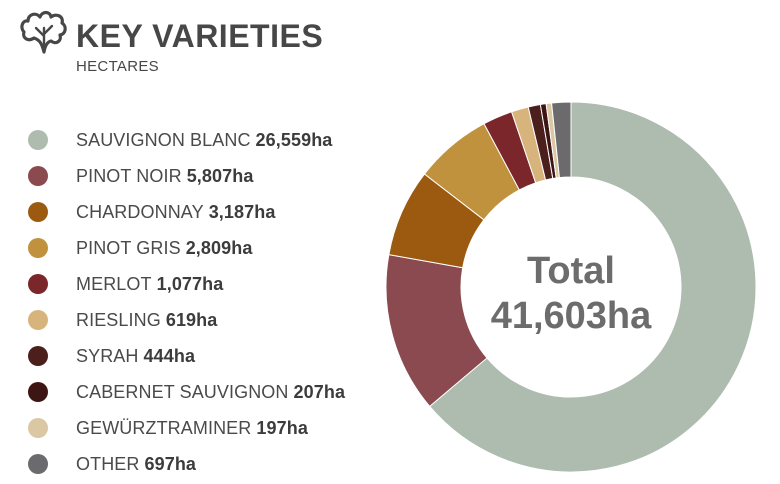  What do you see at coordinates (190, 283) in the screenshot?
I see `legend-value: 1,077ha` at bounding box center [190, 283].